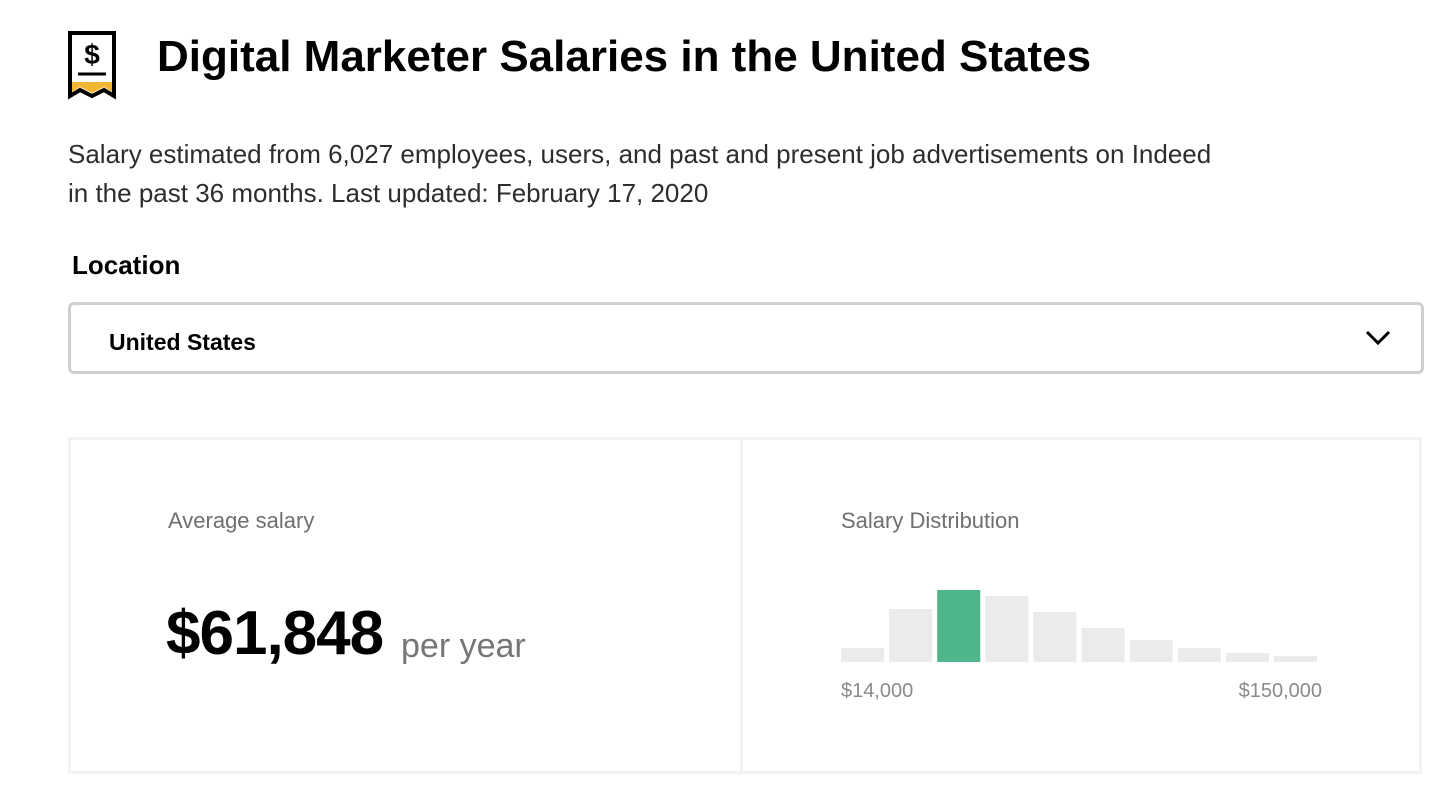 The height and width of the screenshot is (794, 1452). I want to click on location-label: Location, so click(126, 265).